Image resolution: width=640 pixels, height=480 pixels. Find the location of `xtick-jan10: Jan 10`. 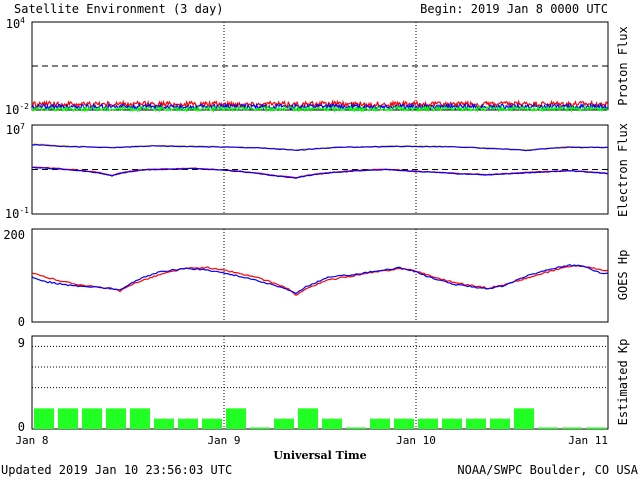

xtick-jan10: Jan 10 is located at coordinates (416, 440).